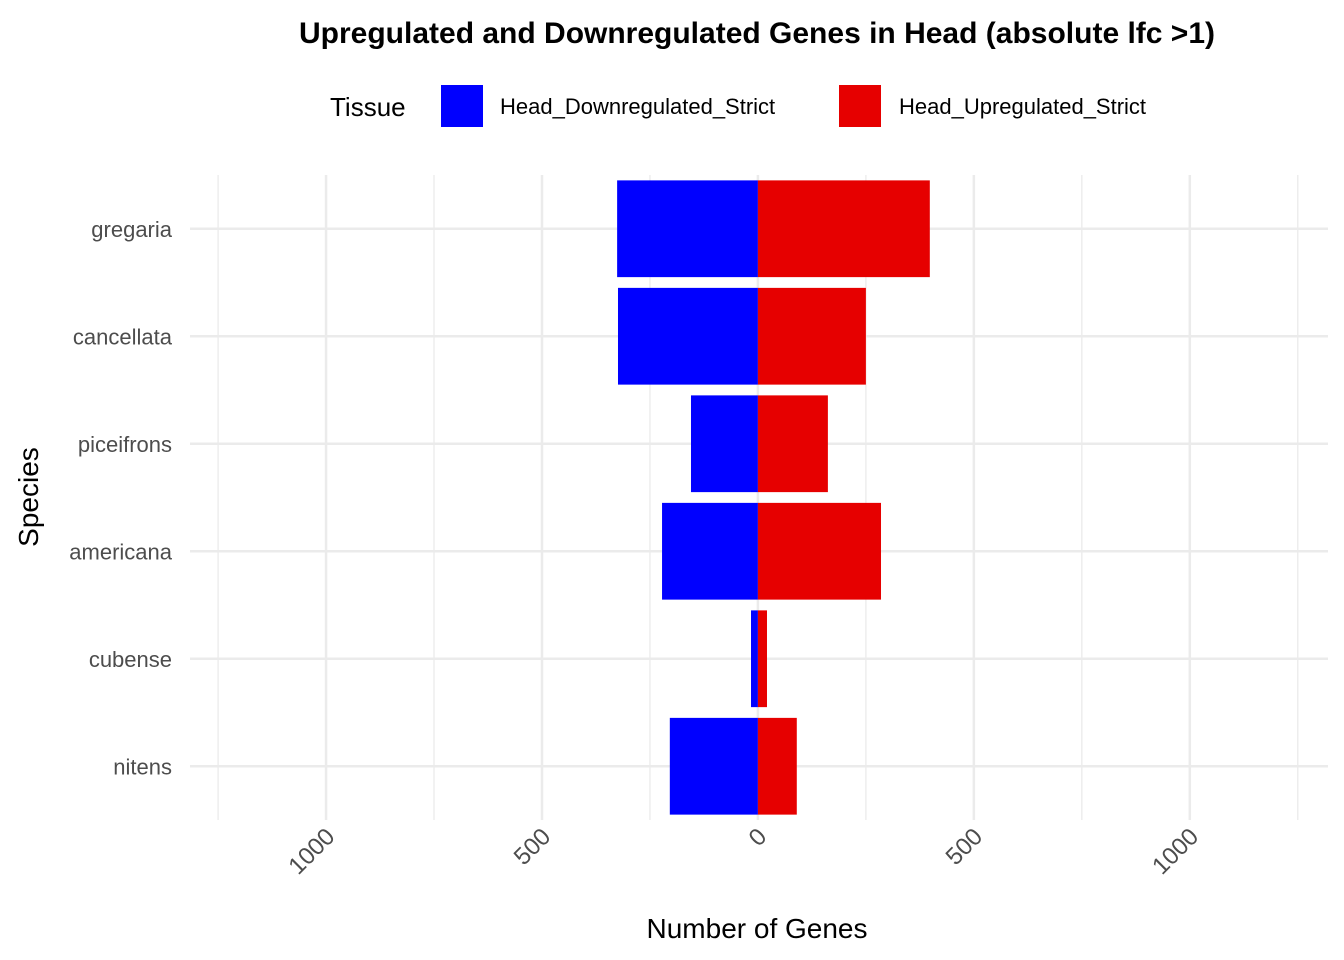 This screenshot has height=960, width=1344. What do you see at coordinates (687, 336) in the screenshot?
I see `bar-Head_Downregulated_Strict-cancellata` at bounding box center [687, 336].